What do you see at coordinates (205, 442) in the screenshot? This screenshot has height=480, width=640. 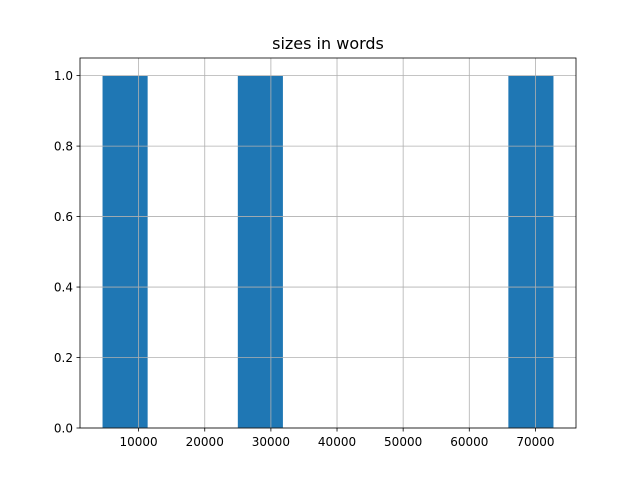 I see `x-tick-label: 20000` at bounding box center [205, 442].